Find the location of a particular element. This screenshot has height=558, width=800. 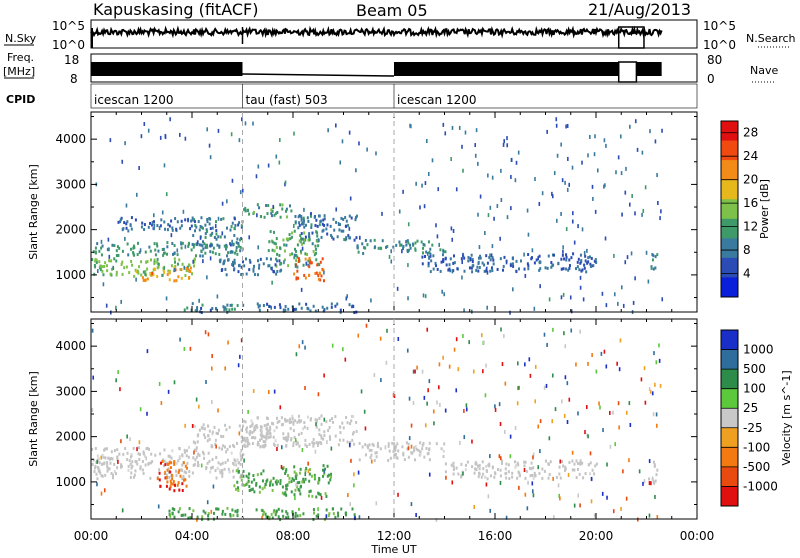

x-tick-label: 08:00 is located at coordinates (293, 536).